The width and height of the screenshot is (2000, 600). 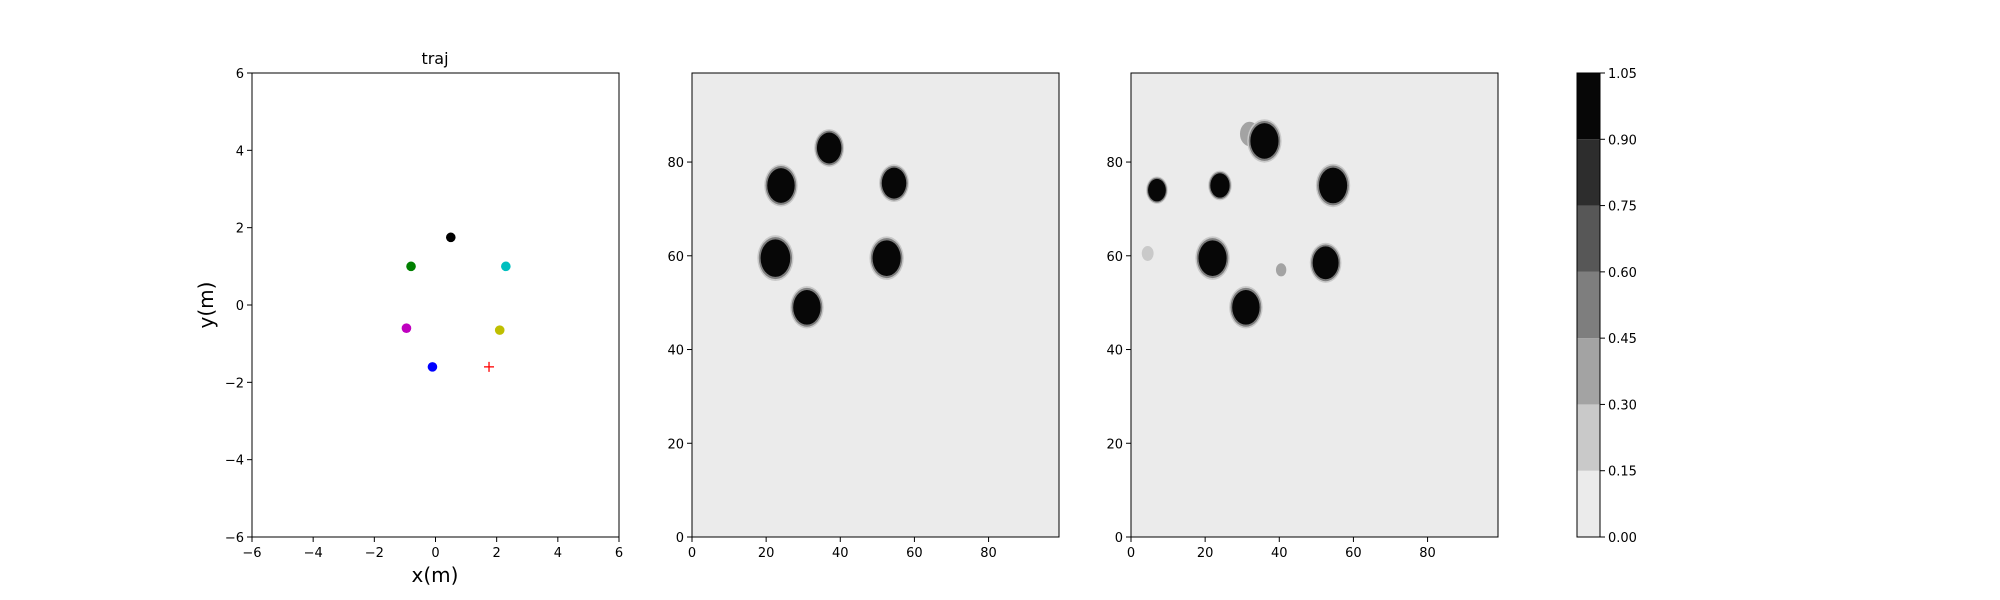 What do you see at coordinates (1427, 553) in the screenshot?
I see `heatmap-2-x-tick-label: 80` at bounding box center [1427, 553].